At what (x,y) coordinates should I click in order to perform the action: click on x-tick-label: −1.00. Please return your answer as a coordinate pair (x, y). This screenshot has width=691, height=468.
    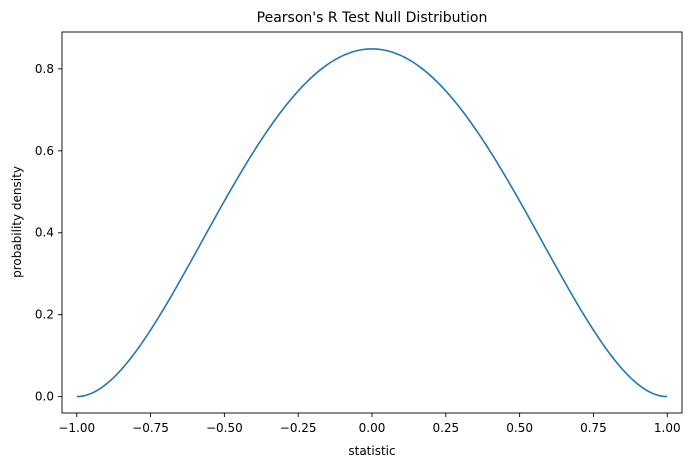
    Looking at the image, I should click on (76, 428).